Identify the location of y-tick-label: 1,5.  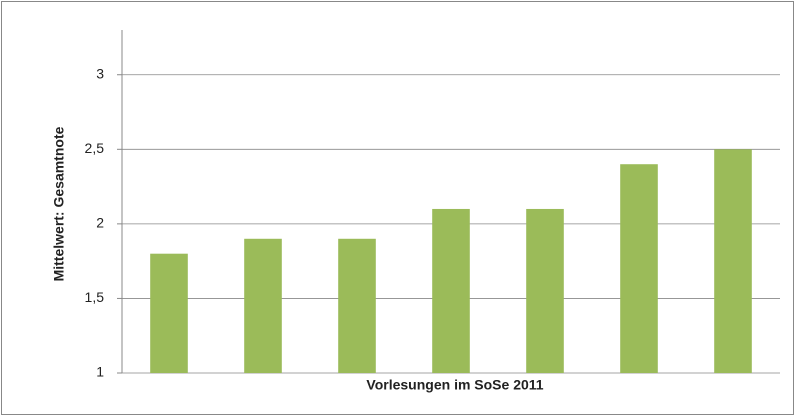
(95, 297).